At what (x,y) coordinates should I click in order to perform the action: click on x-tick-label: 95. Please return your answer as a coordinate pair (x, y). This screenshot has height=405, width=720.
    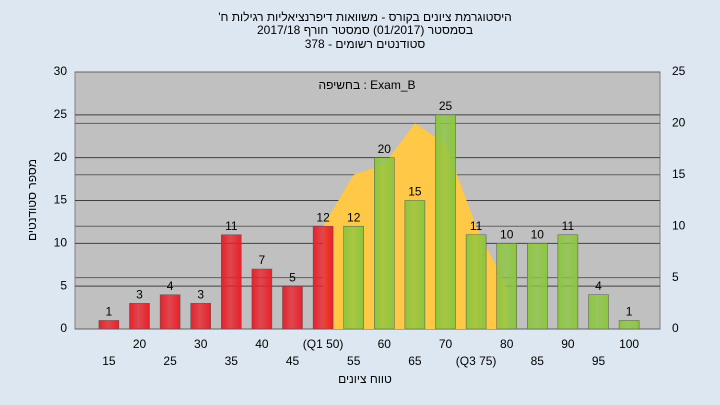
    Looking at the image, I should click on (599, 361).